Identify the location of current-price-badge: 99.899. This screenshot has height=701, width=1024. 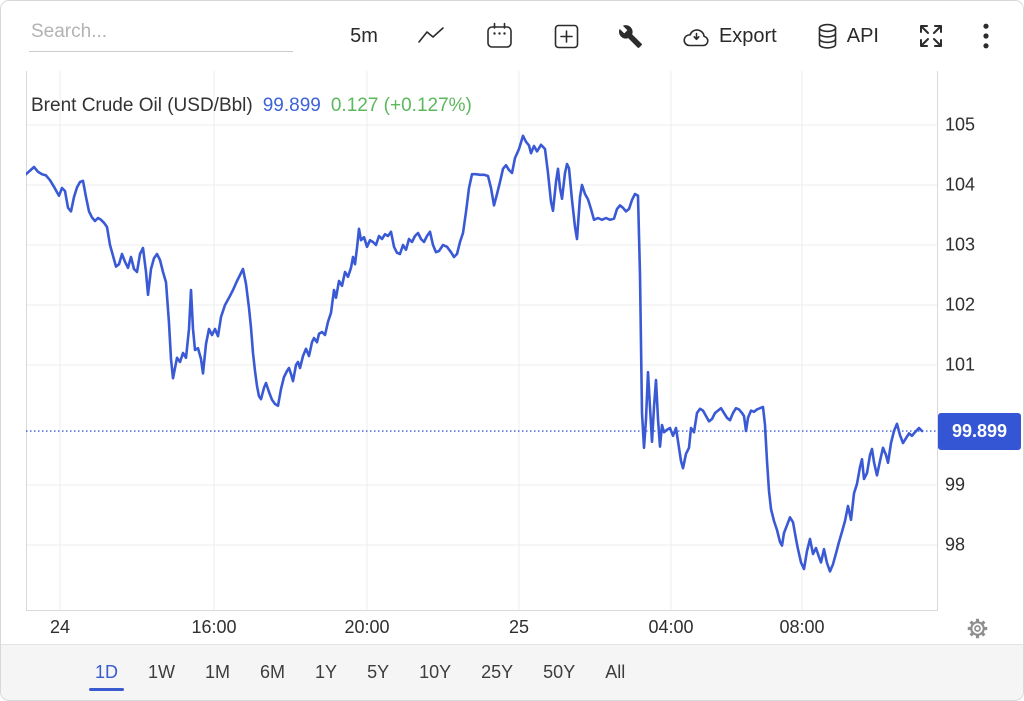
(979, 431).